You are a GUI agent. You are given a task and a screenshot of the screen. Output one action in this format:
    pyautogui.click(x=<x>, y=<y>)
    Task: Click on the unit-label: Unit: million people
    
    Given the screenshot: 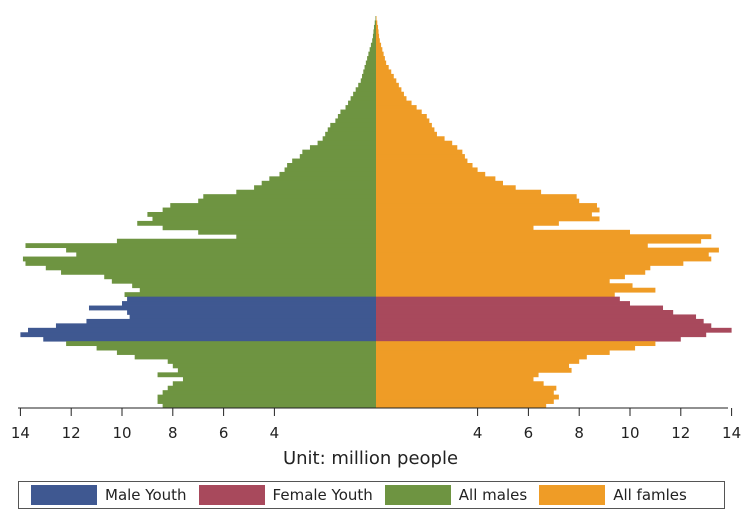 What is the action you would take?
    pyautogui.click(x=370, y=458)
    